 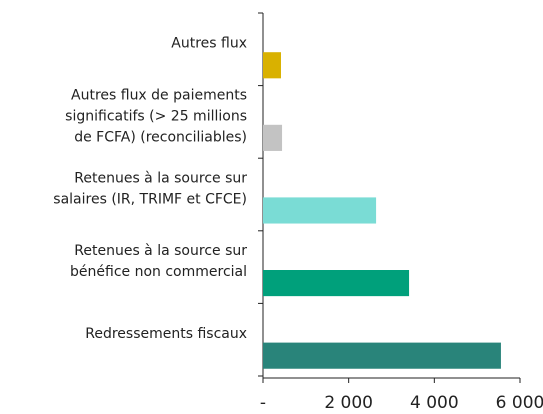 I want to click on x-tick-label: 4 000, so click(x=434, y=403).